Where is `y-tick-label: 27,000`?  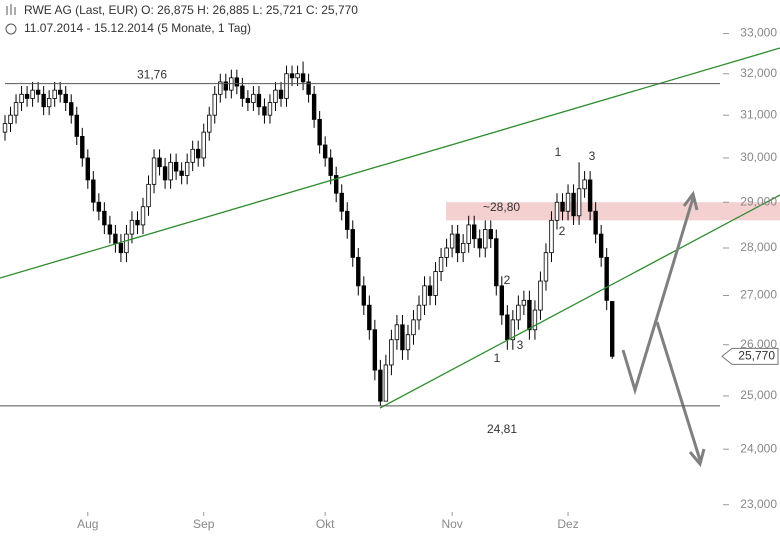
y-tick-label: 27,000 is located at coordinates (758, 295).